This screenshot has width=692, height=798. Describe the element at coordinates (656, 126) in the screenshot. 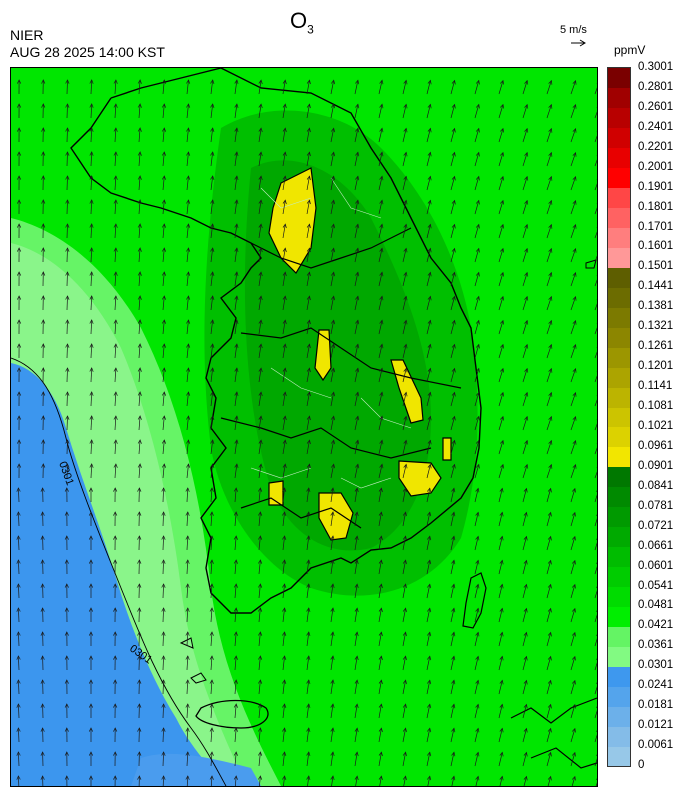

I see `colorbar-tick-label: 0.2401` at that location.